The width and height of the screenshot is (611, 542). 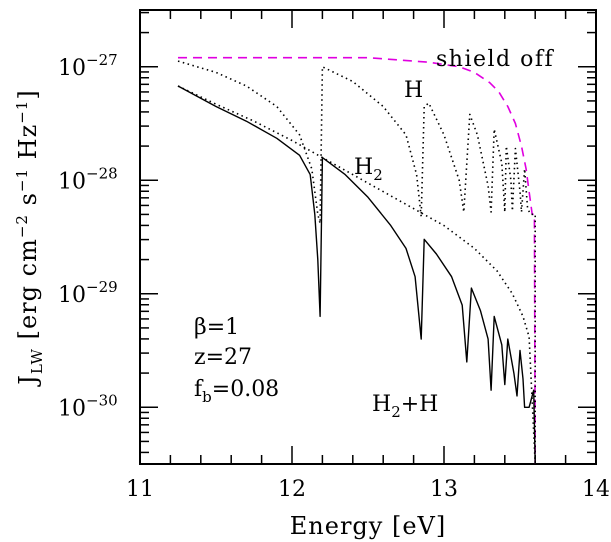 What do you see at coordinates (223, 357) in the screenshot?
I see `annotation-z: z=27` at bounding box center [223, 357].